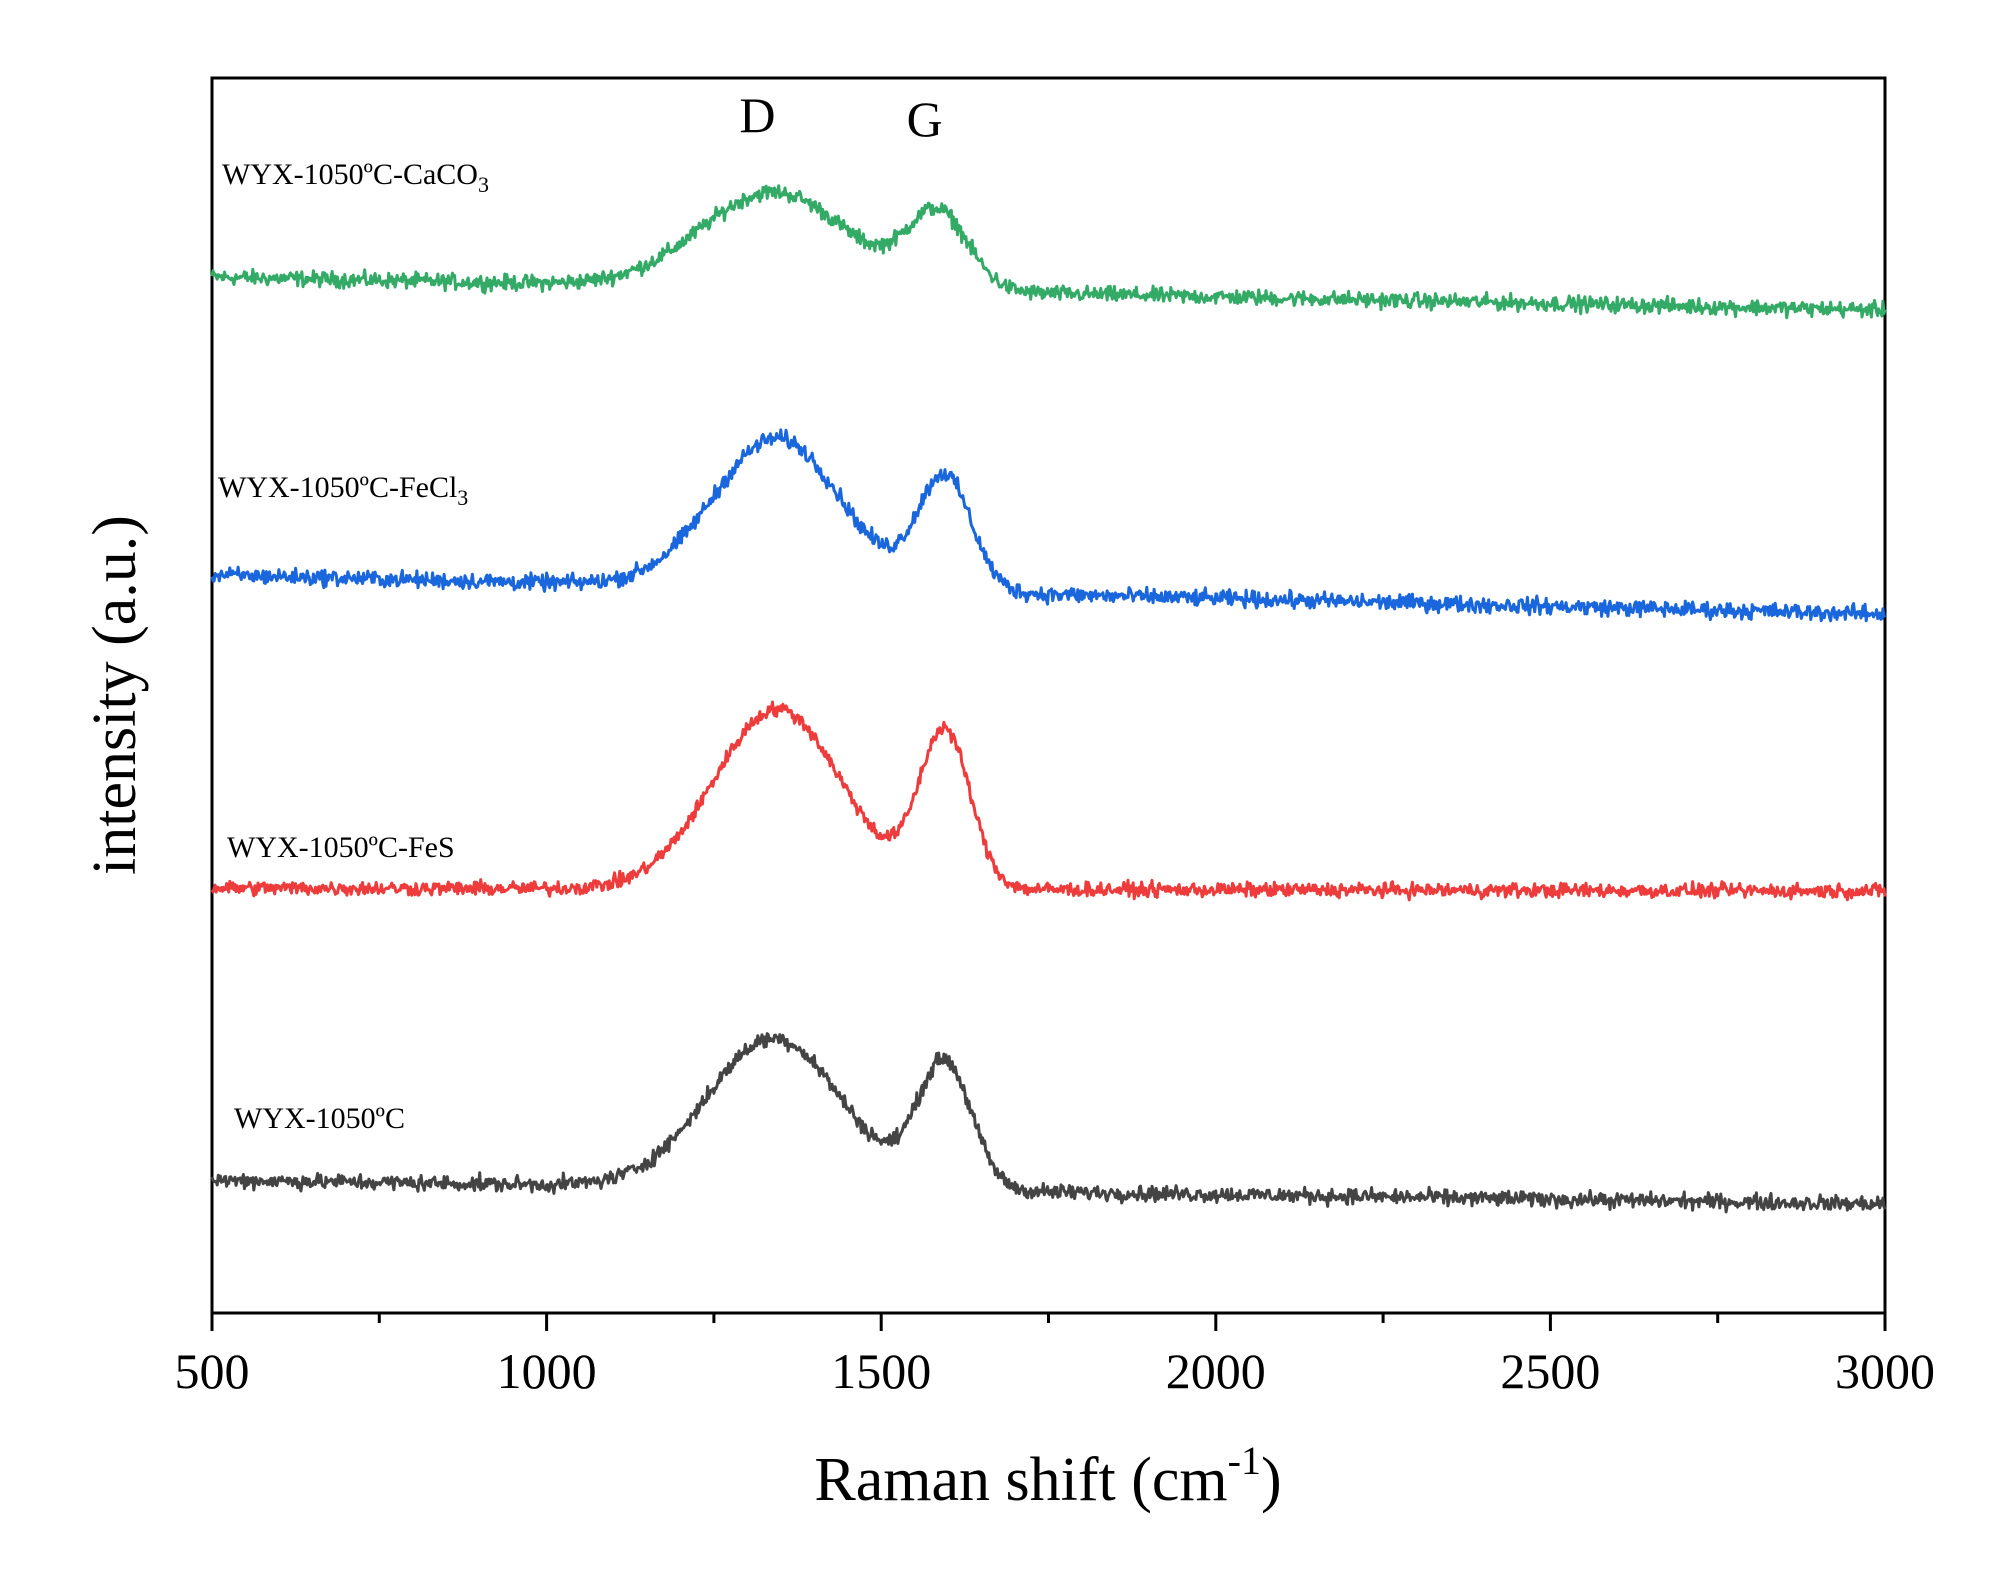 This screenshot has height=1579, width=2000. I want to click on x-tick-label: 2500, so click(1550, 1371).